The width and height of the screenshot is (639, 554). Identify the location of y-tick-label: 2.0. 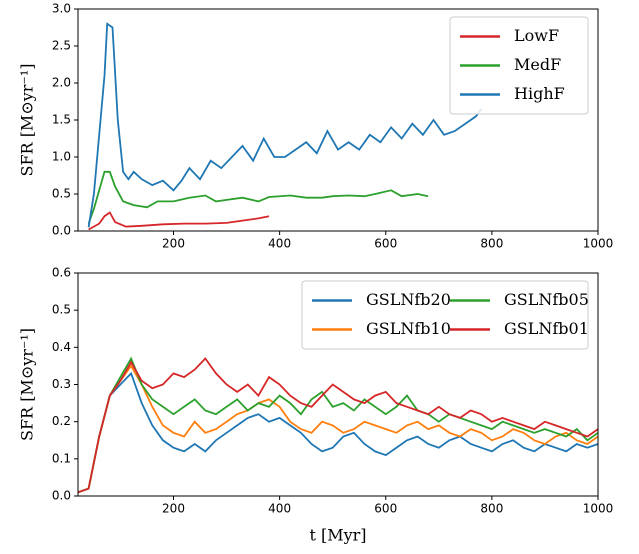
(61, 83).